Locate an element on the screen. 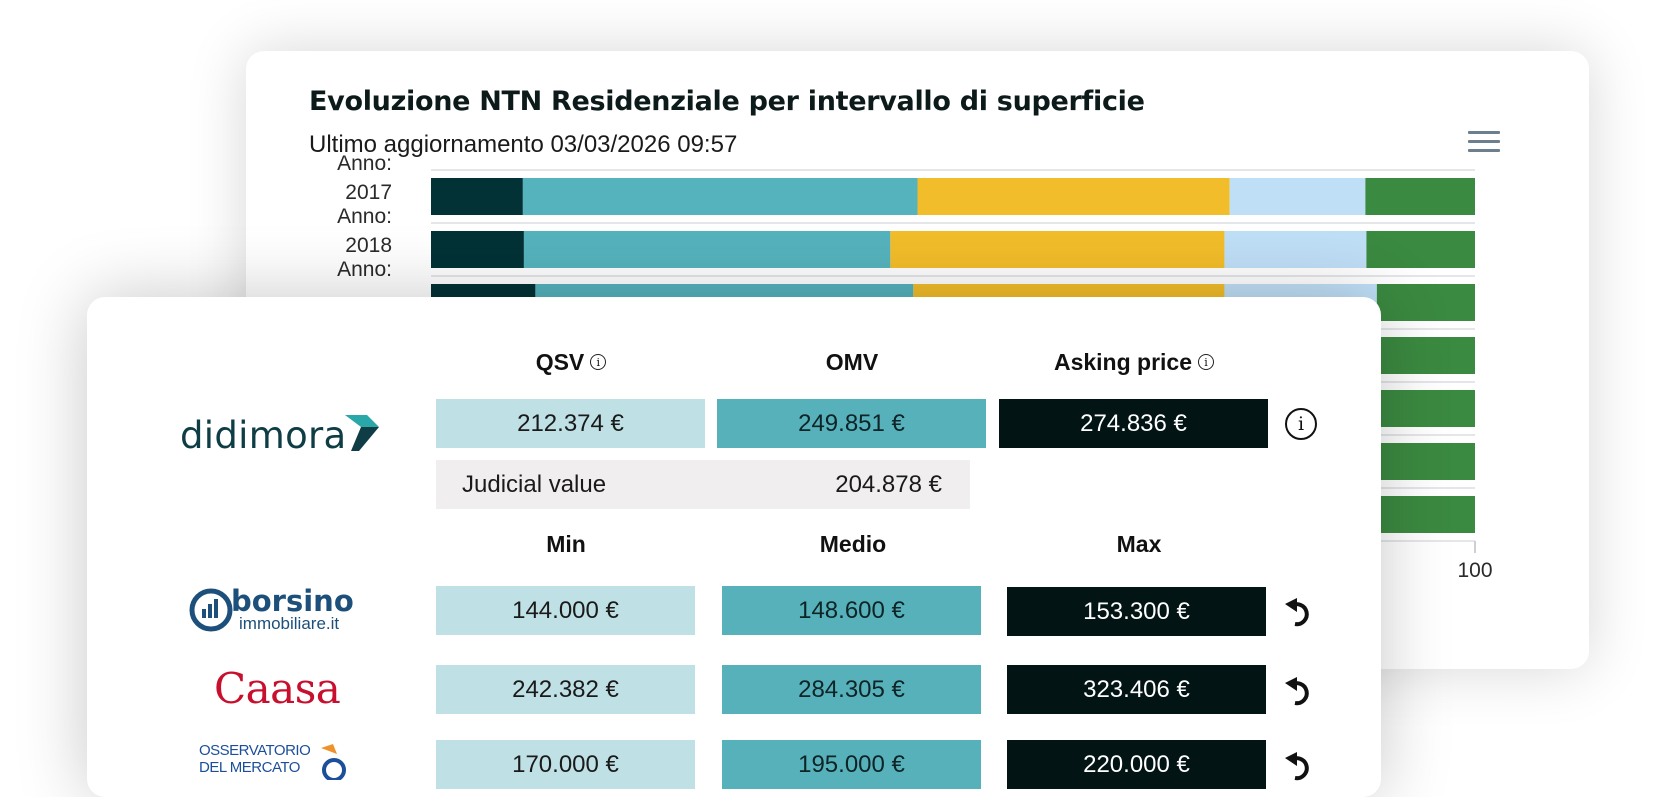  svg-text: DEL MERCATO is located at coordinates (249, 767).